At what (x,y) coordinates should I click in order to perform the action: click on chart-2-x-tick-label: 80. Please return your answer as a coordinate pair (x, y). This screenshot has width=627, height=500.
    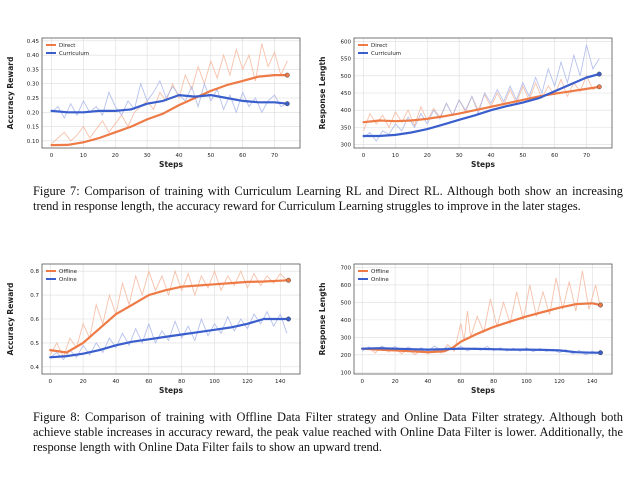
    Looking at the image, I should click on (181, 382).